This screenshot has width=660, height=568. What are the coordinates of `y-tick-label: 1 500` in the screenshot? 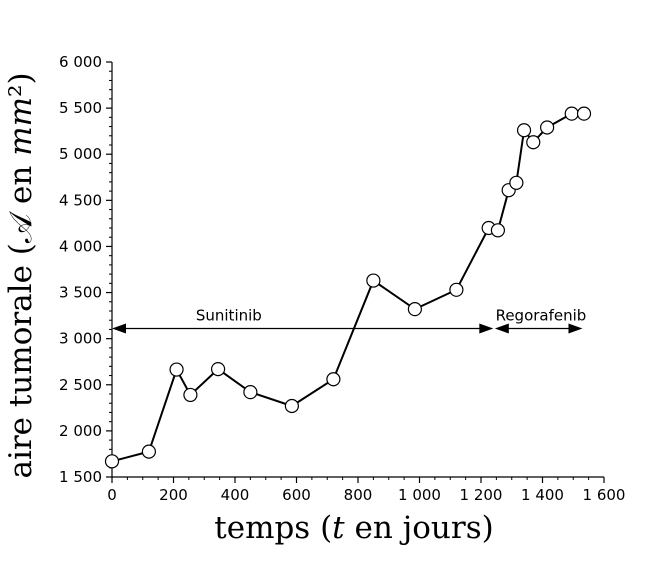 It's located at (80, 477).